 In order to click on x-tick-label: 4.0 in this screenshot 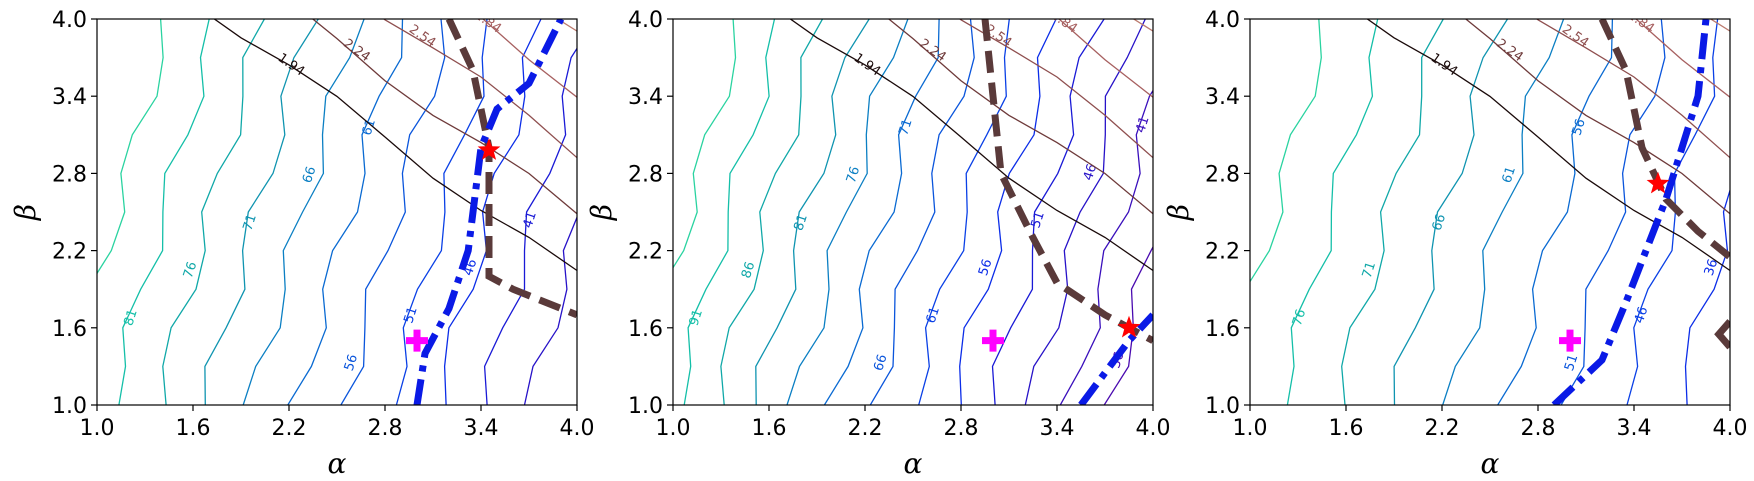, I will do `click(577, 428)`.